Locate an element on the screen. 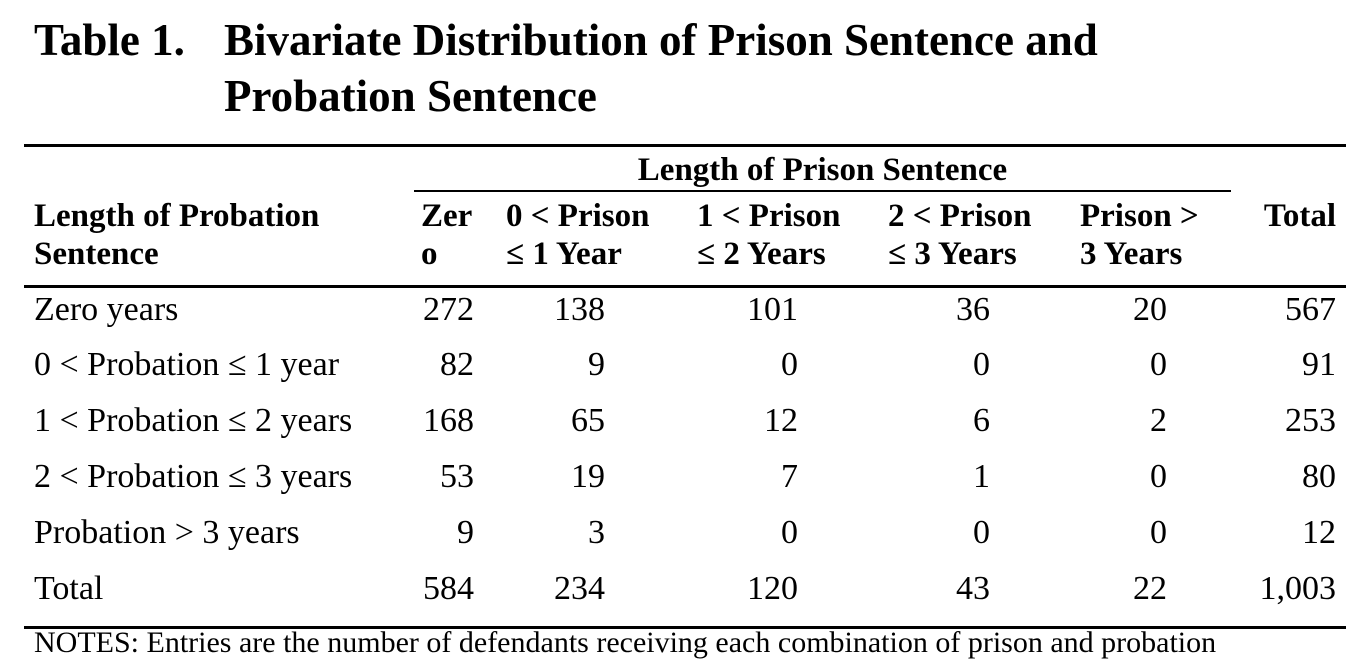  table-cell: 53 is located at coordinates (457, 476).